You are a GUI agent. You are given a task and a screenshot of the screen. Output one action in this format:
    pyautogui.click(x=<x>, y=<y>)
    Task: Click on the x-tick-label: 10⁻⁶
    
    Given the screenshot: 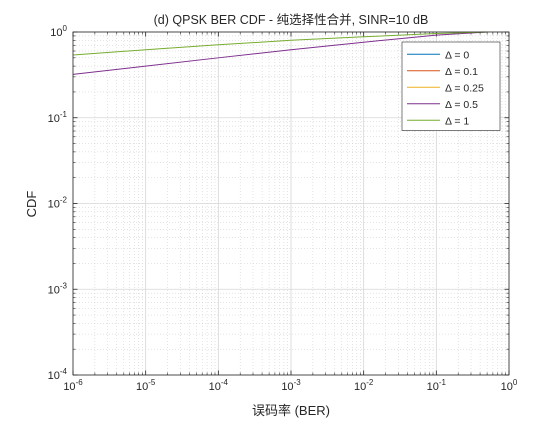 What is the action you would take?
    pyautogui.click(x=73, y=385)
    